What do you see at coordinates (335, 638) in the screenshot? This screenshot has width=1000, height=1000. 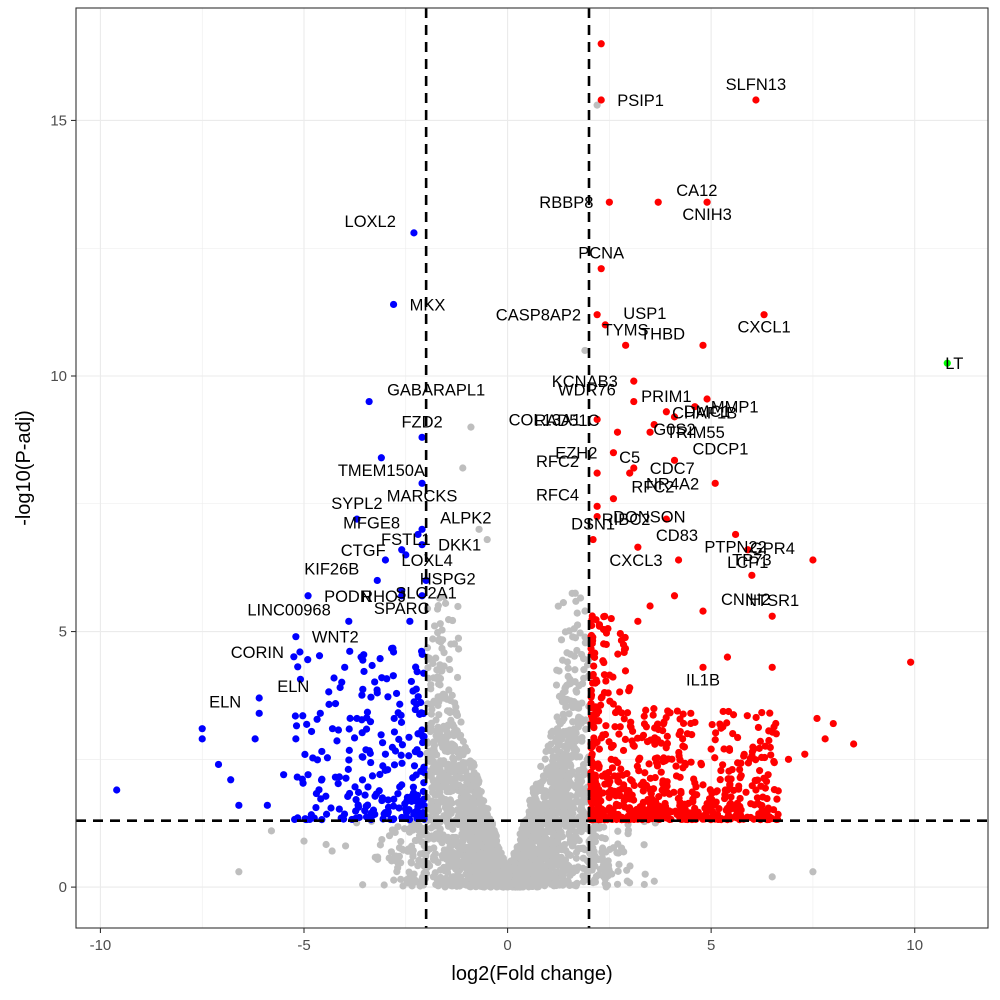 I see `gene-label: WNT2` at bounding box center [335, 638].